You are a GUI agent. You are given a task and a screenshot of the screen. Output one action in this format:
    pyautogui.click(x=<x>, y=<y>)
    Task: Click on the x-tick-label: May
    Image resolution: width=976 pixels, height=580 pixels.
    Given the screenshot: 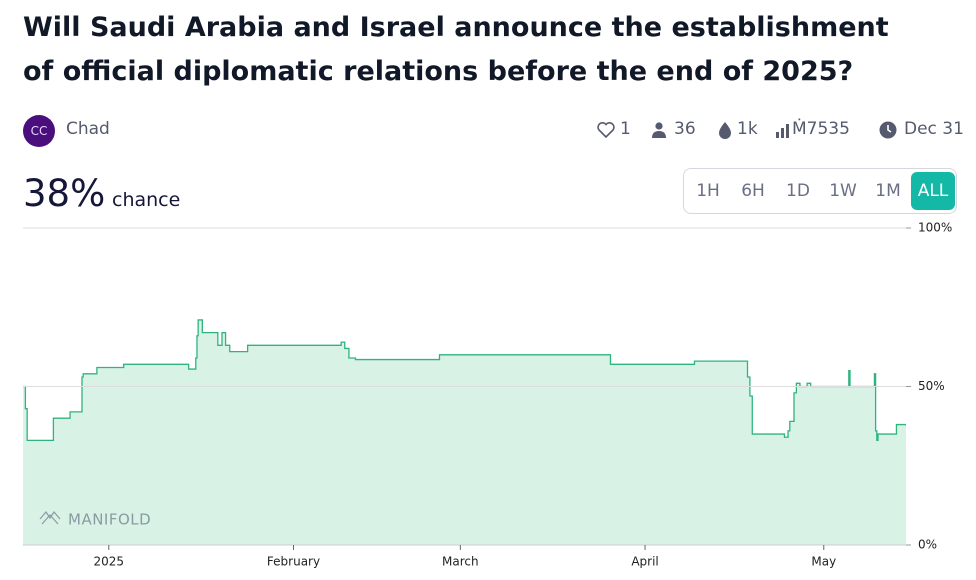 What is the action you would take?
    pyautogui.click(x=823, y=562)
    